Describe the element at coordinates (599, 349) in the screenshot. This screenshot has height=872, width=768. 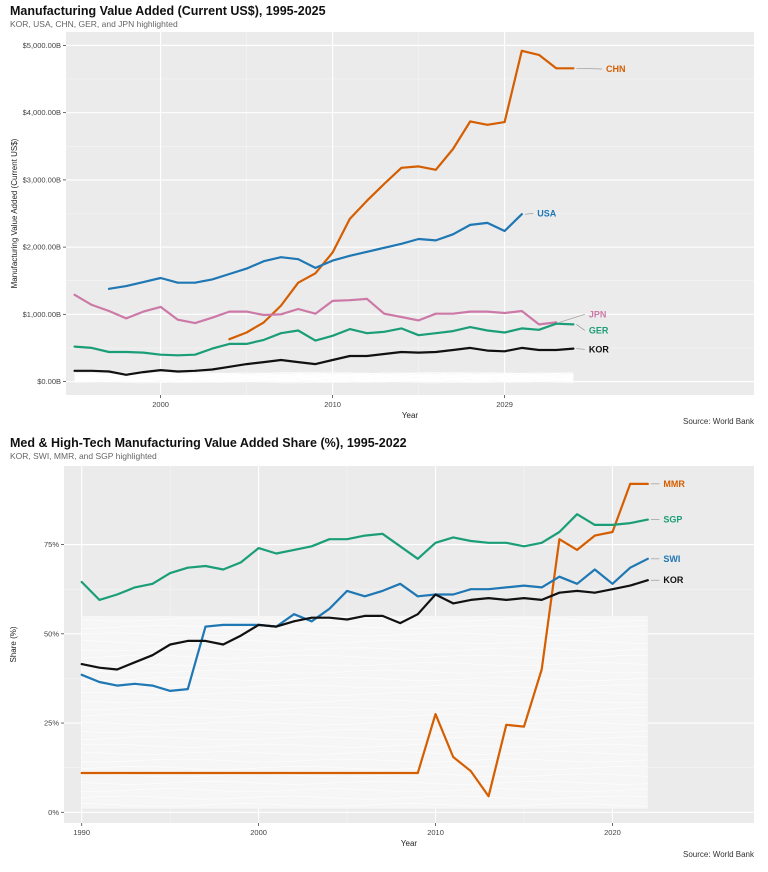
I see `series-label: KOR` at that location.